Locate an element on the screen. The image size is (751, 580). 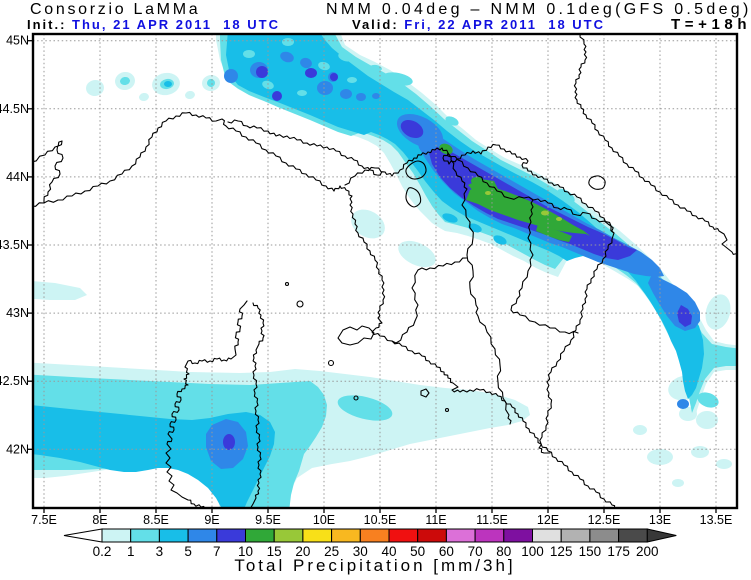
svg-text: T=+18h is located at coordinates (711, 24).